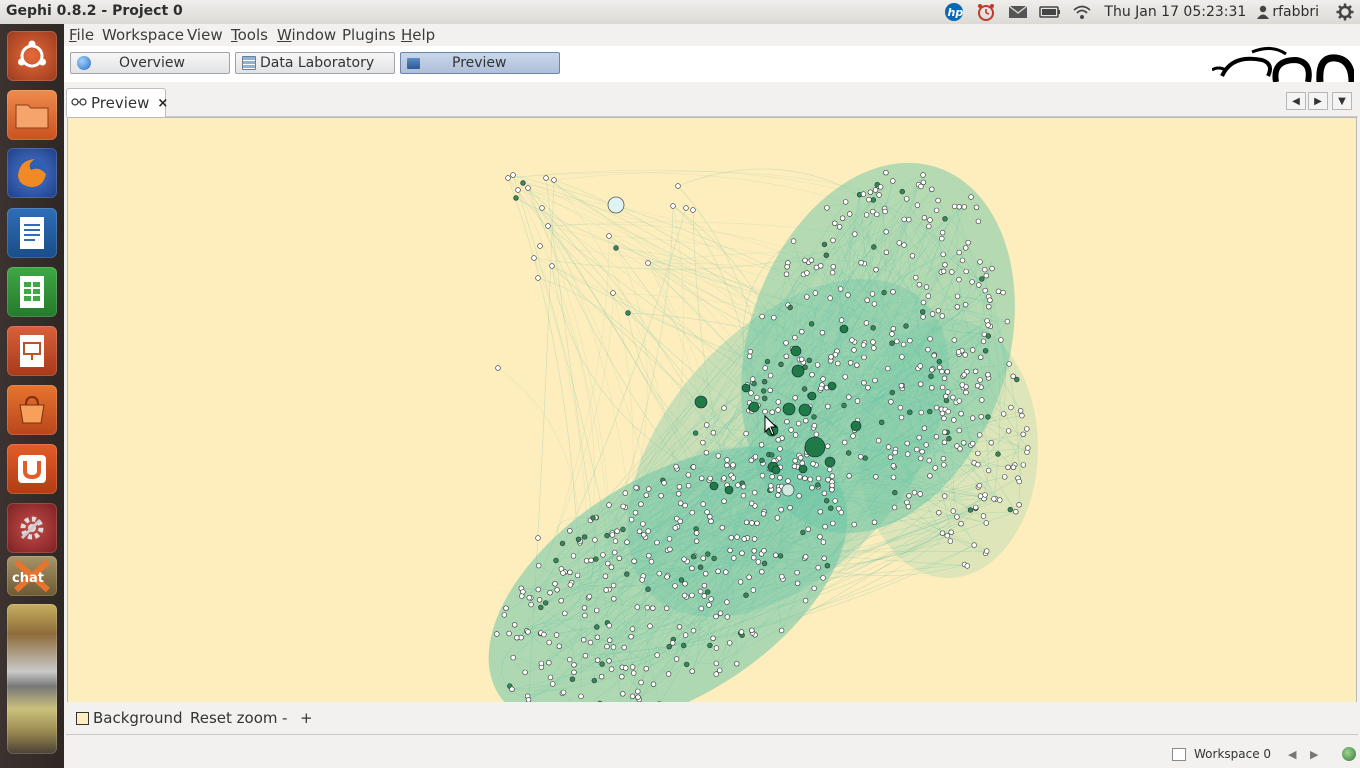 The height and width of the screenshot is (768, 1360). What do you see at coordinates (712, 64) in the screenshot?
I see `workspace-toolbar: Overview Data Laboratory Preview` at bounding box center [712, 64].